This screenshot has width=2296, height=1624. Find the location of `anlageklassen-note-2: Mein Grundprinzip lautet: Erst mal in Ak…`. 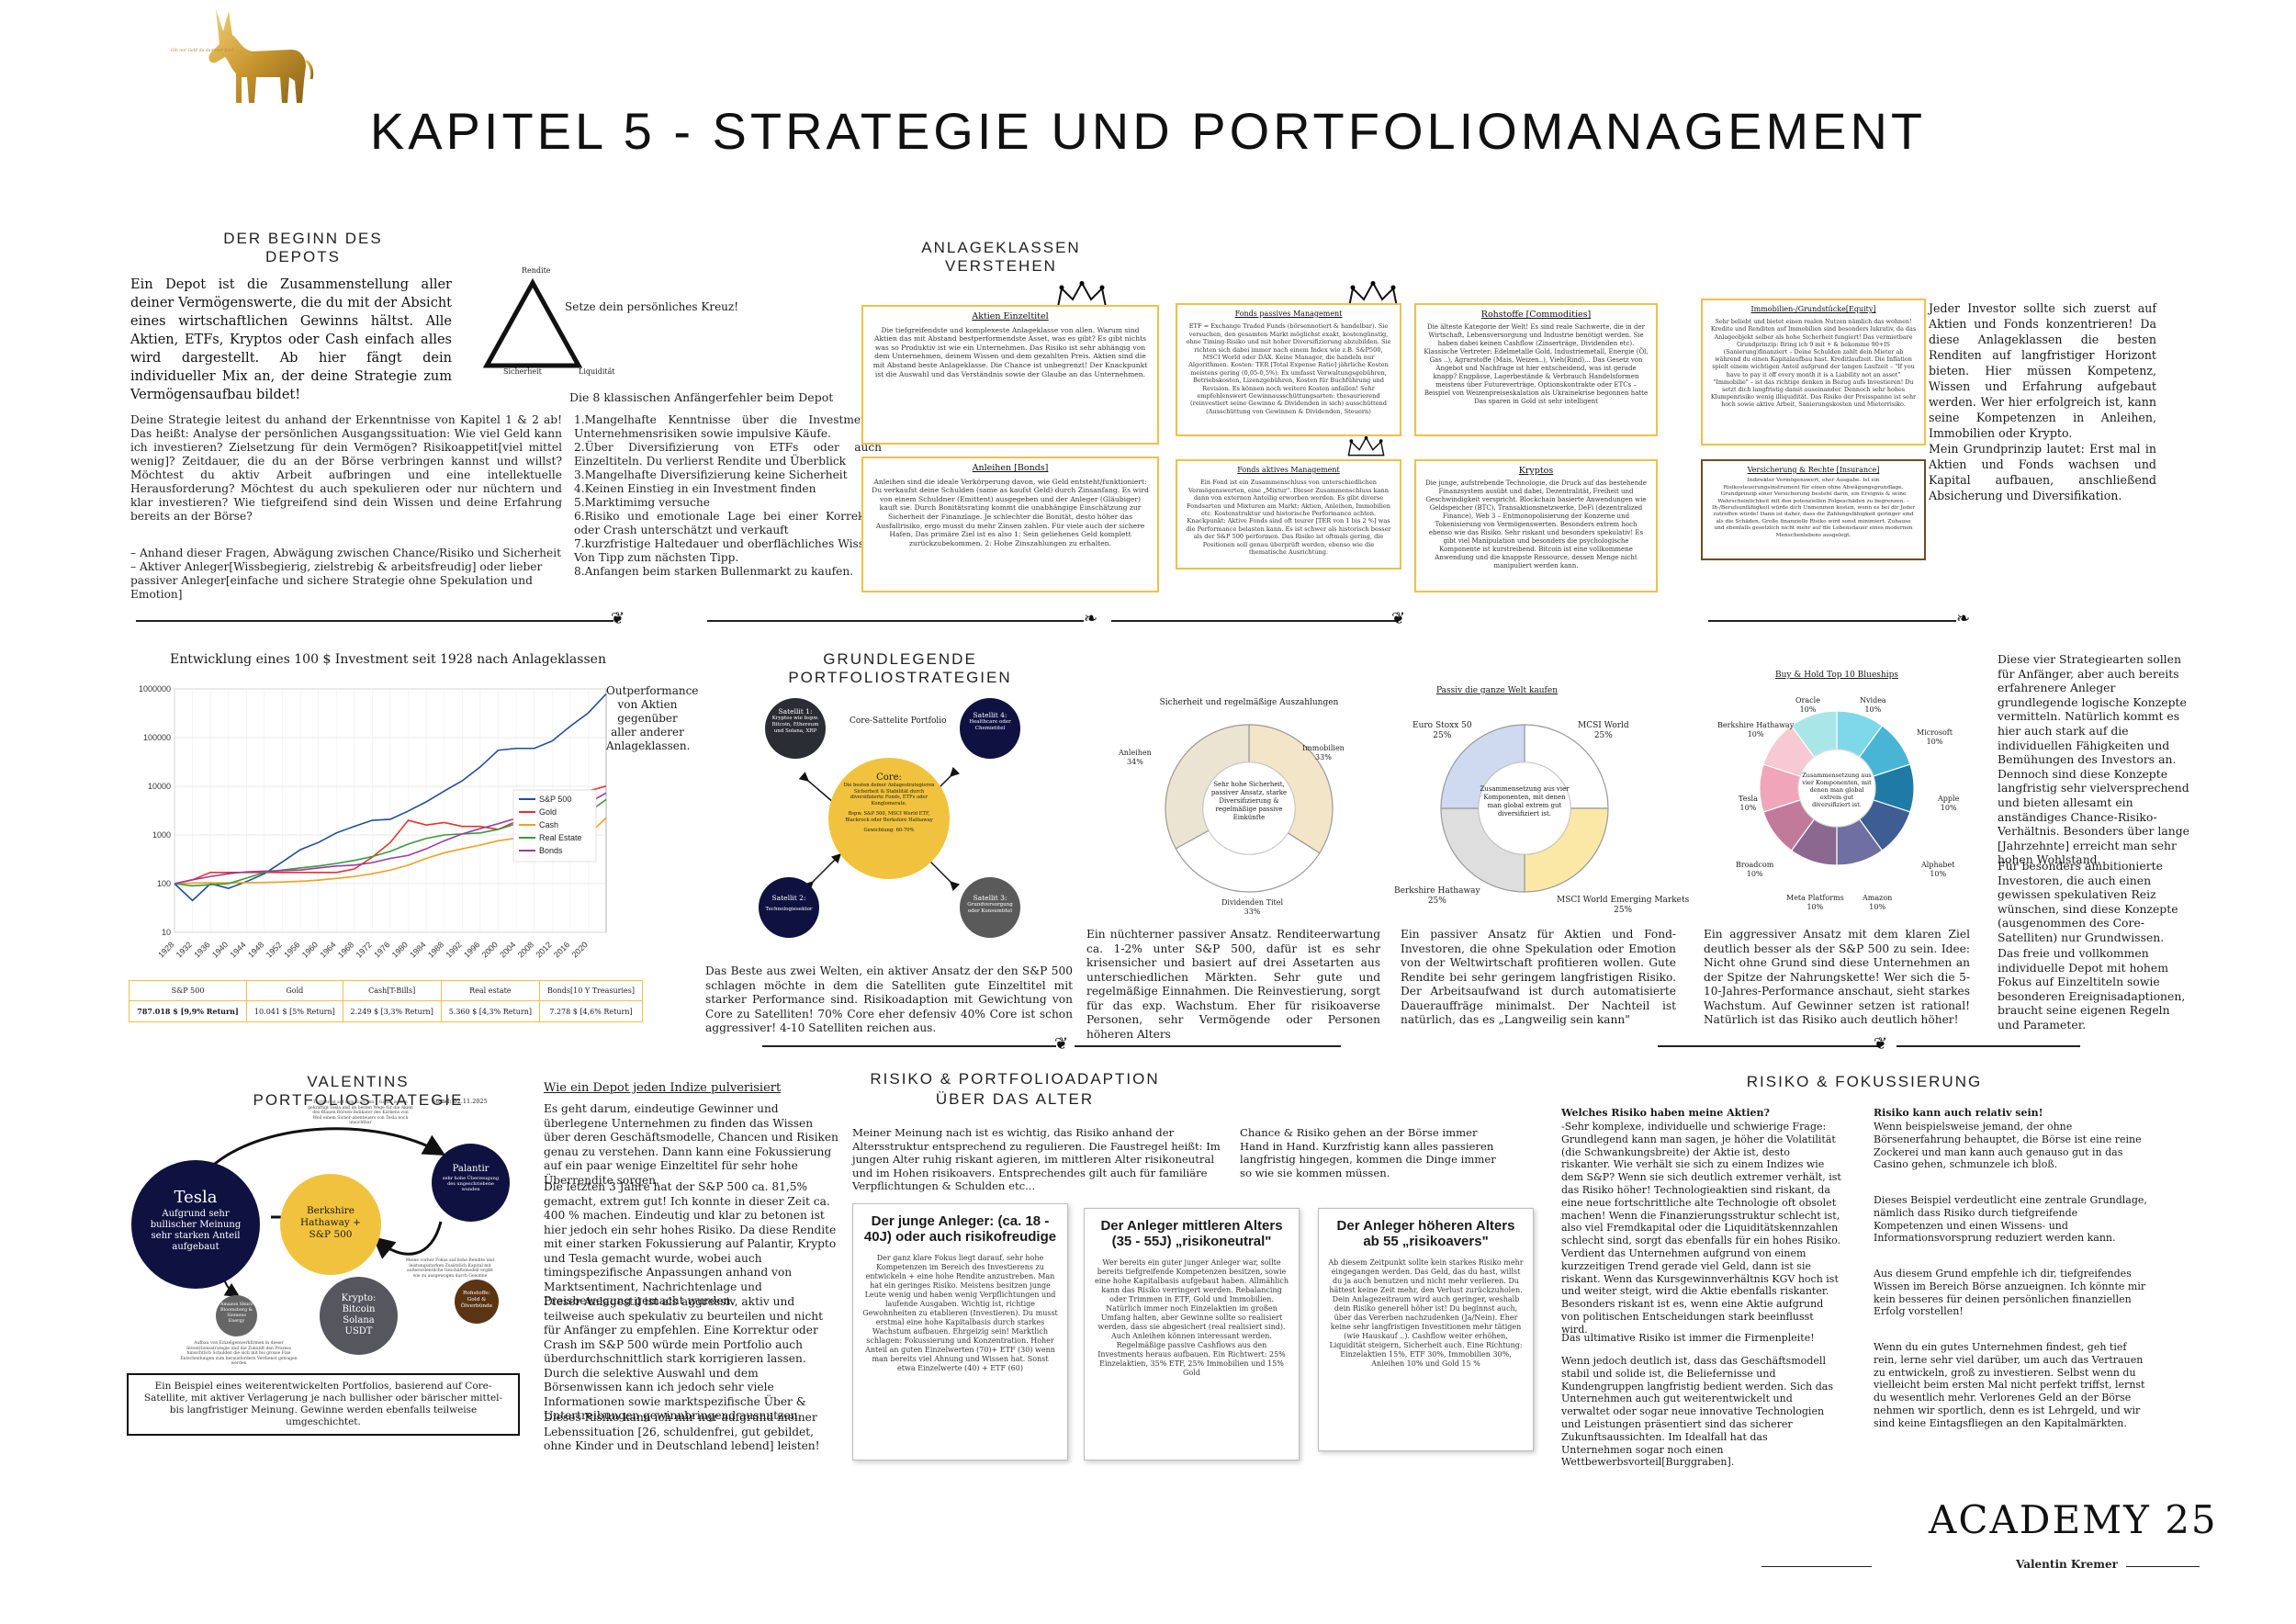

anlageklassen-note-2: Mein Grundprinzip lautet: Erst mal in Ak… is located at coordinates (2042, 472).